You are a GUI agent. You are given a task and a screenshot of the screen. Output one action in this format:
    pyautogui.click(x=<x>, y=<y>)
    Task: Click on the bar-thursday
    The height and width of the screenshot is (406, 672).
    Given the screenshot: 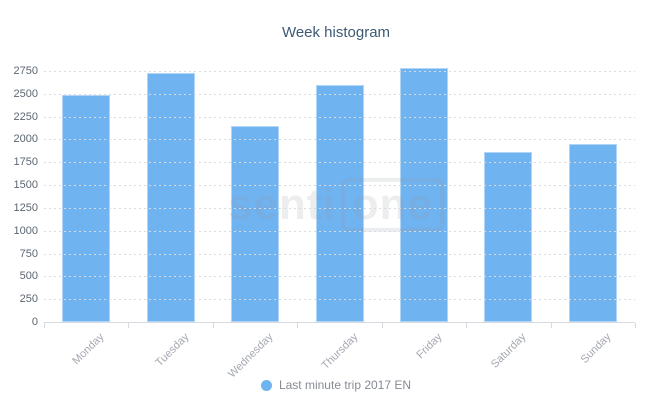 What is the action you would take?
    pyautogui.click(x=339, y=203)
    